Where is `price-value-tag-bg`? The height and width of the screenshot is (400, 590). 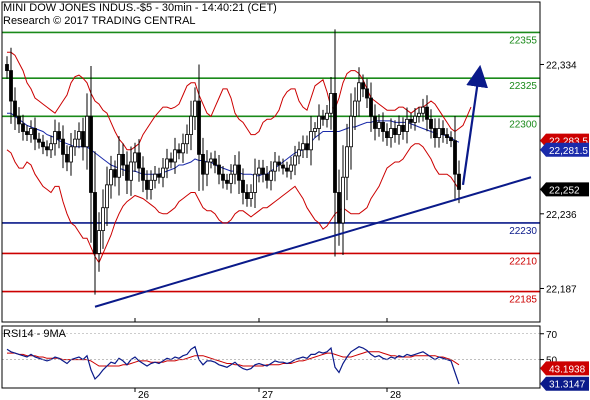 price-value-tag-bg is located at coordinates (564, 189).